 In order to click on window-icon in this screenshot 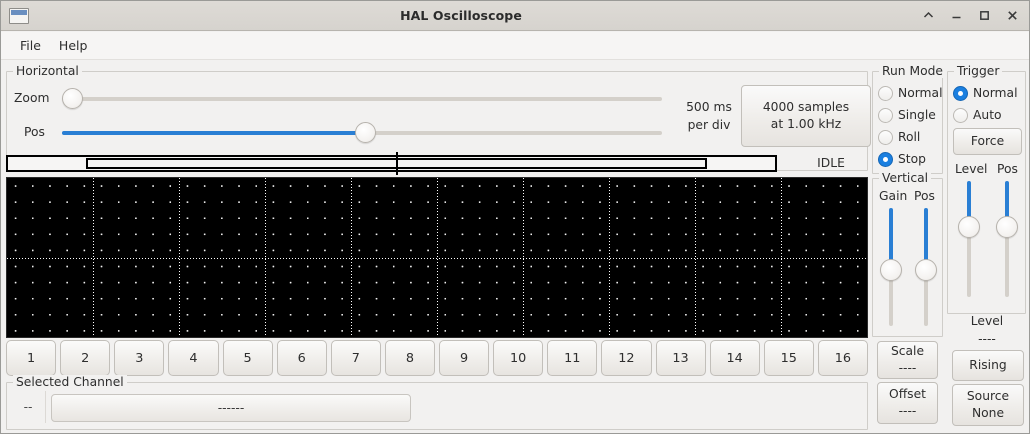, I will do `click(19, 15)`.